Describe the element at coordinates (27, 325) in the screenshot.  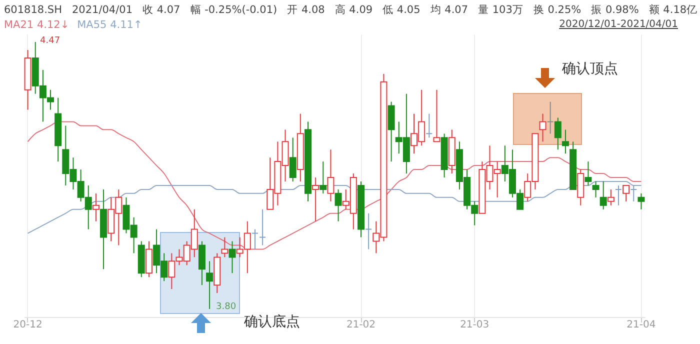
I see `x-tick-label: 20-12` at that location.